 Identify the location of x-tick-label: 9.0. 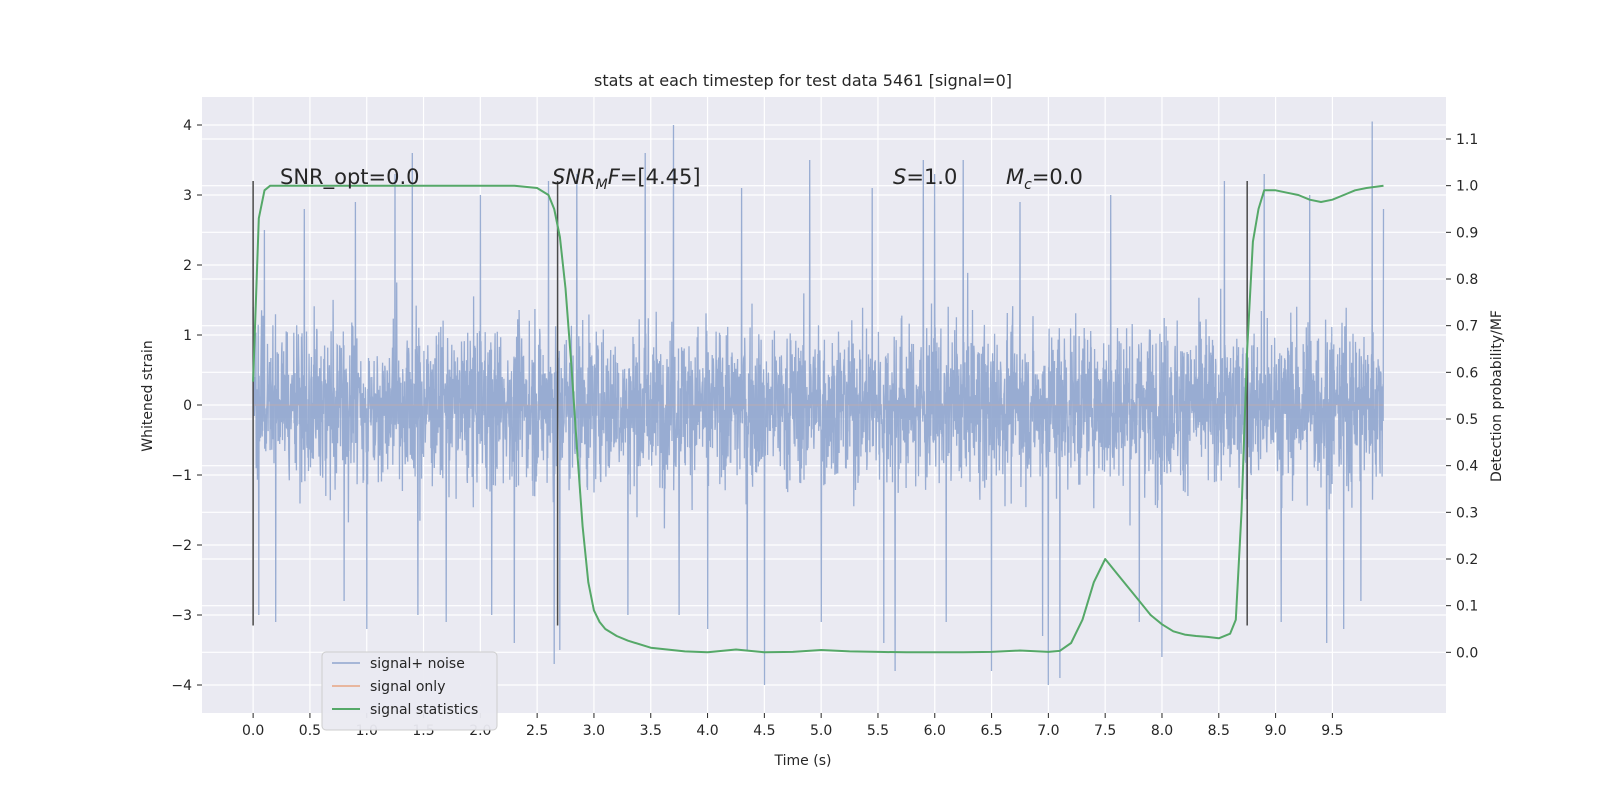
(1275, 731).